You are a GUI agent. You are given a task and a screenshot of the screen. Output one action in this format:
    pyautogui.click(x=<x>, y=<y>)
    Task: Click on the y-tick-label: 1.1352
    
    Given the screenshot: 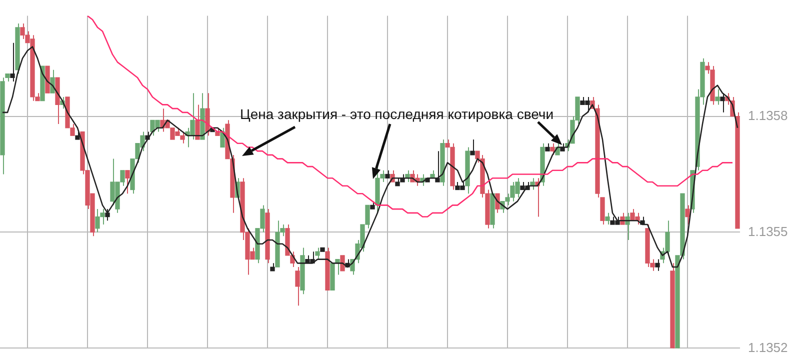 What is the action you would take?
    pyautogui.click(x=768, y=347)
    